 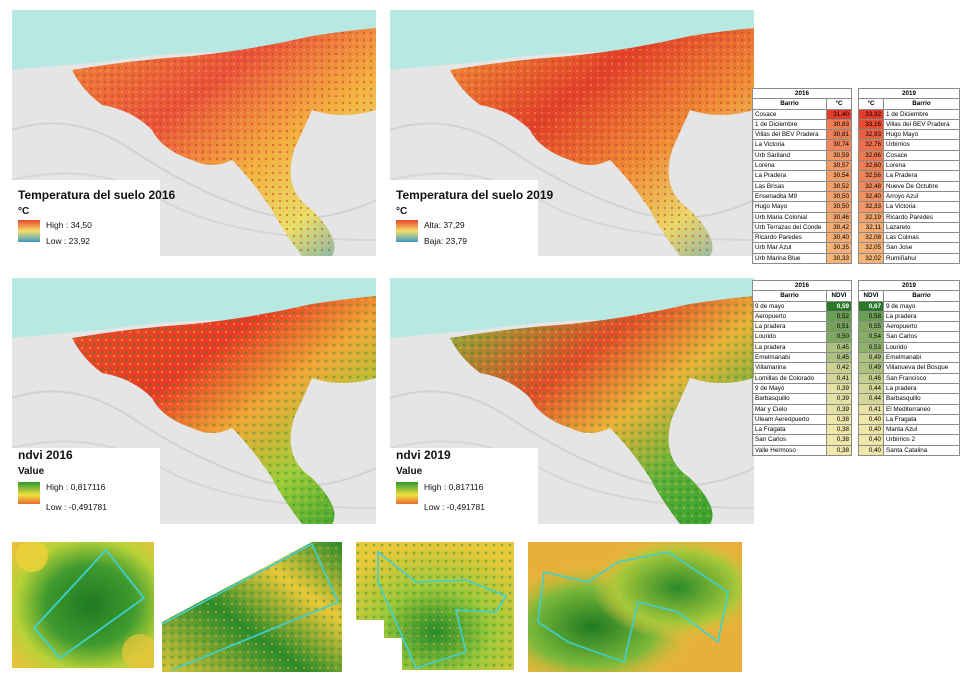 I want to click on barrio-value: 32,66, so click(x=871, y=155).